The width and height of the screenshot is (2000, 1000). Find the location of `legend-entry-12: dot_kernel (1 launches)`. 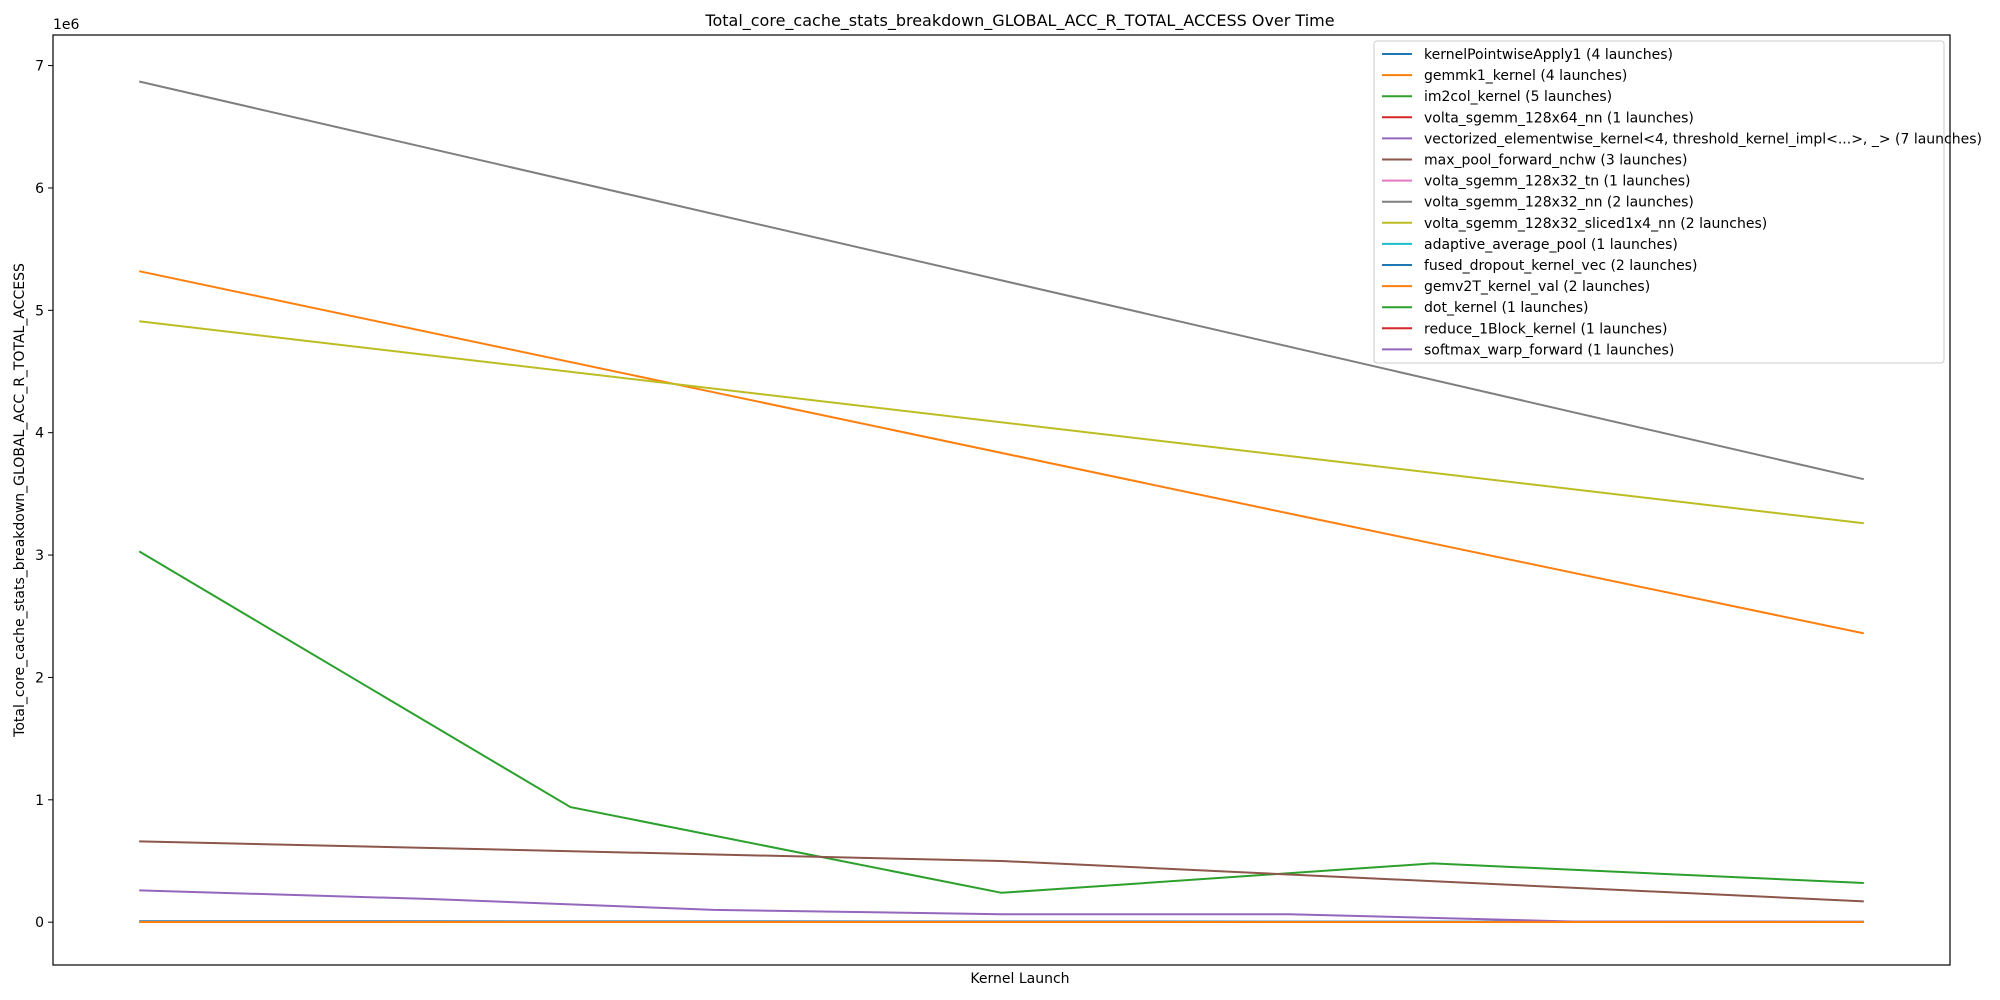

legend-entry-12: dot_kernel (1 launches) is located at coordinates (1506, 308).